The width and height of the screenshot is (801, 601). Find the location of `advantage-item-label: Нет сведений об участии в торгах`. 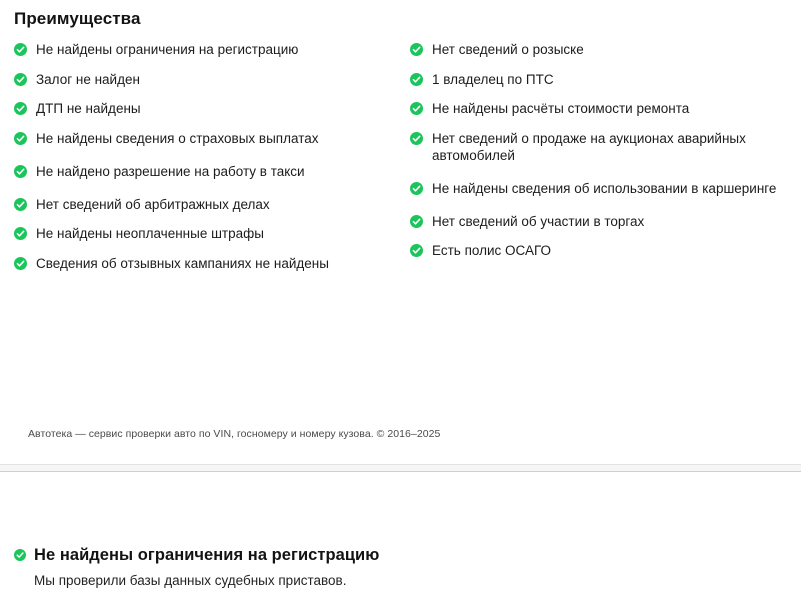

advantage-item-label: Нет сведений об участии в торгах is located at coordinates (538, 221).